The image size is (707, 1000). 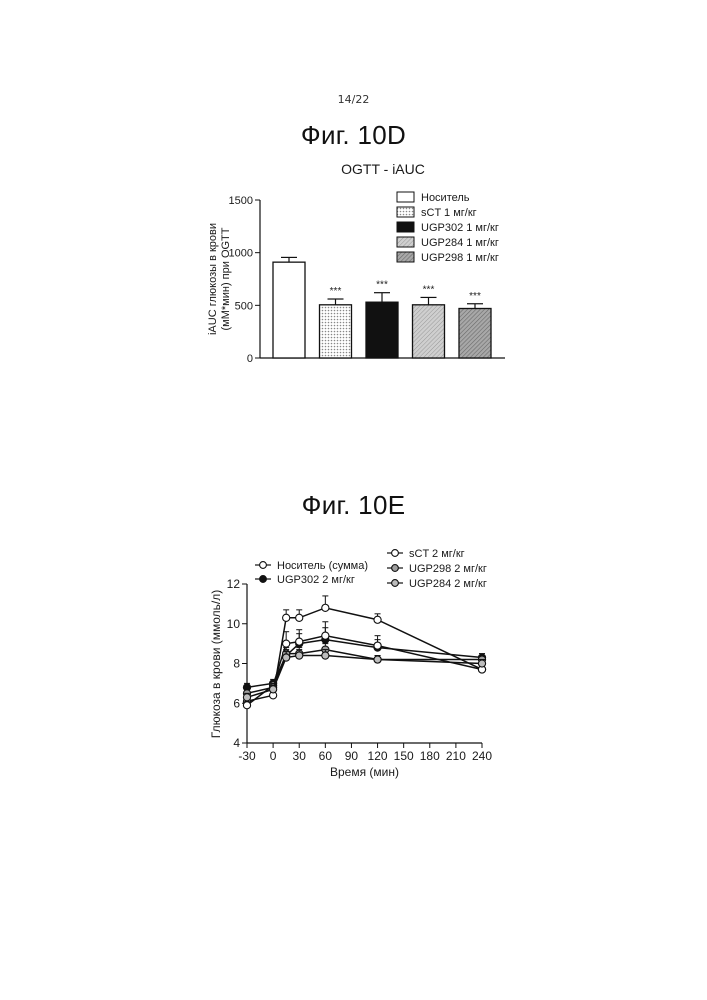 What do you see at coordinates (234, 584) in the screenshot?
I see `y-tick-label: 12` at bounding box center [234, 584].